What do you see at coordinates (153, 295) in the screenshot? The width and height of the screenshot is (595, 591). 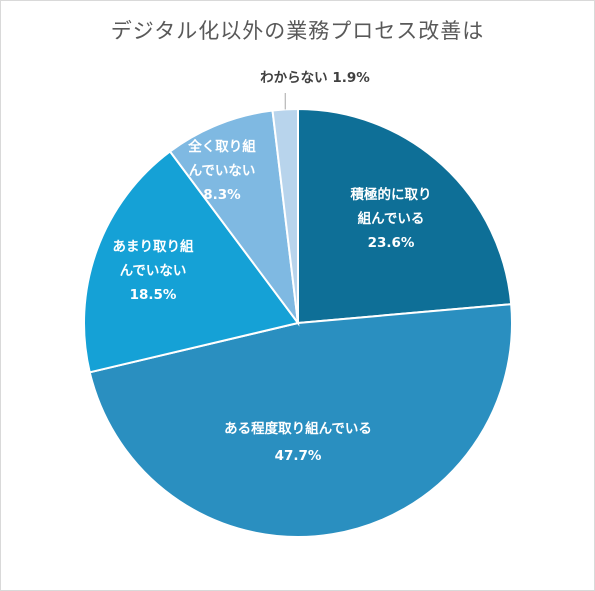 I see `data-label-value-3: 18.5%` at bounding box center [153, 295].